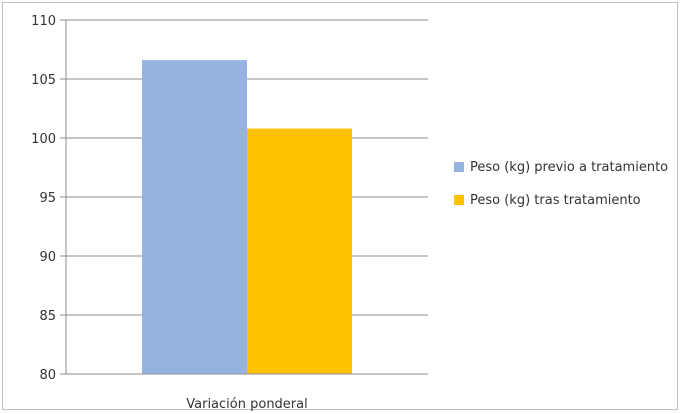 Image resolution: width=682 pixels, height=414 pixels. I want to click on legend-item-post: Peso (kg) tras tratamiento, so click(567, 200).